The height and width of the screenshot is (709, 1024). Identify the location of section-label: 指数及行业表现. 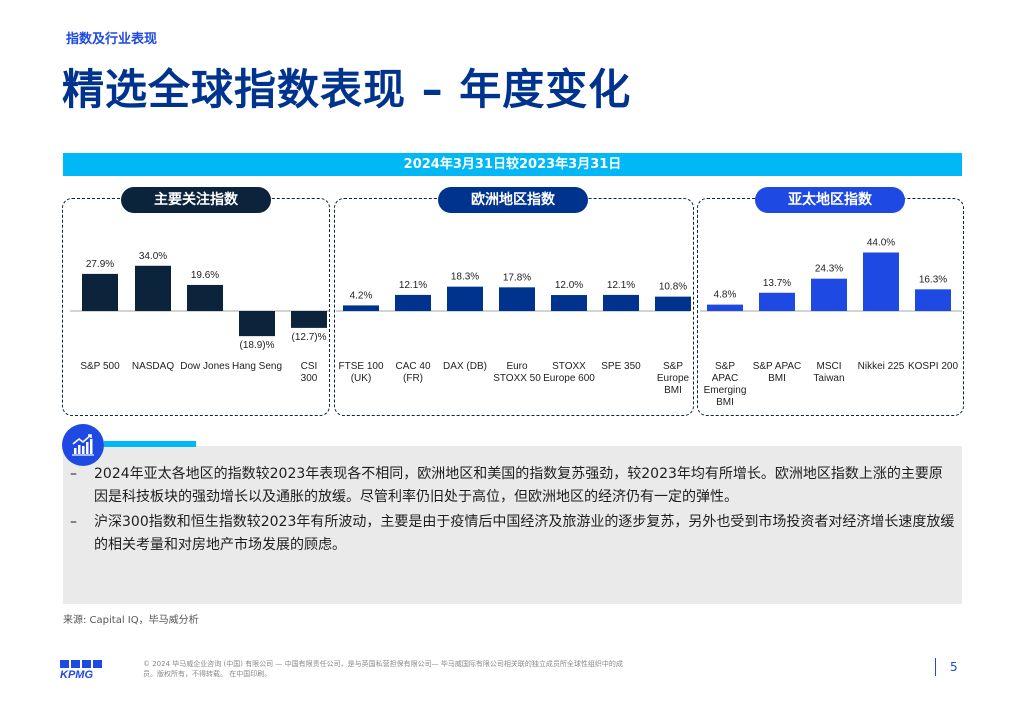
(112, 39).